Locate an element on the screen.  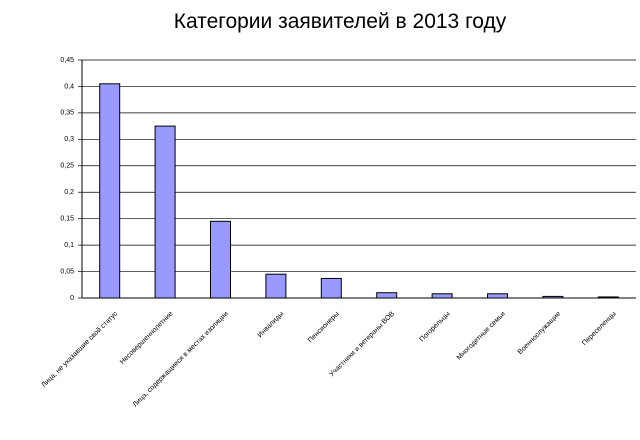
y-tick-label: 0 is located at coordinates (72, 298).